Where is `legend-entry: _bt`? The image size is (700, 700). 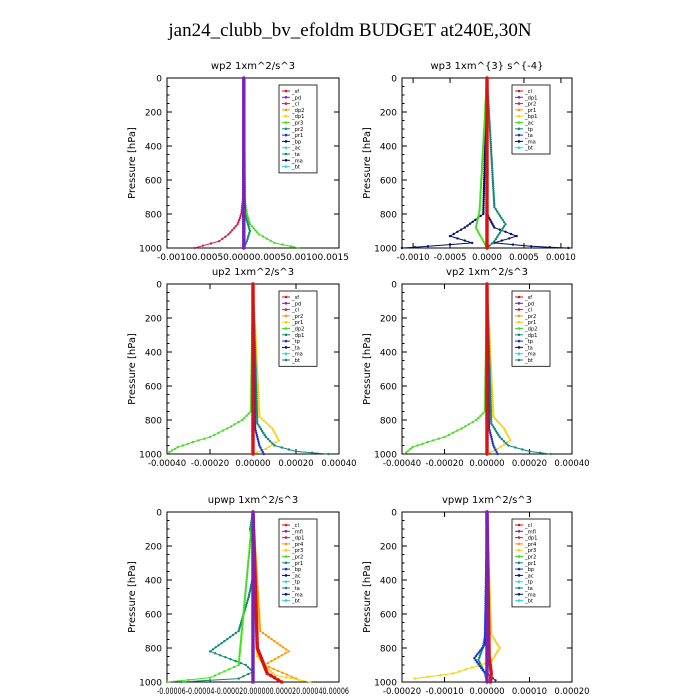 legend-entry: _bt is located at coordinates (295, 361).